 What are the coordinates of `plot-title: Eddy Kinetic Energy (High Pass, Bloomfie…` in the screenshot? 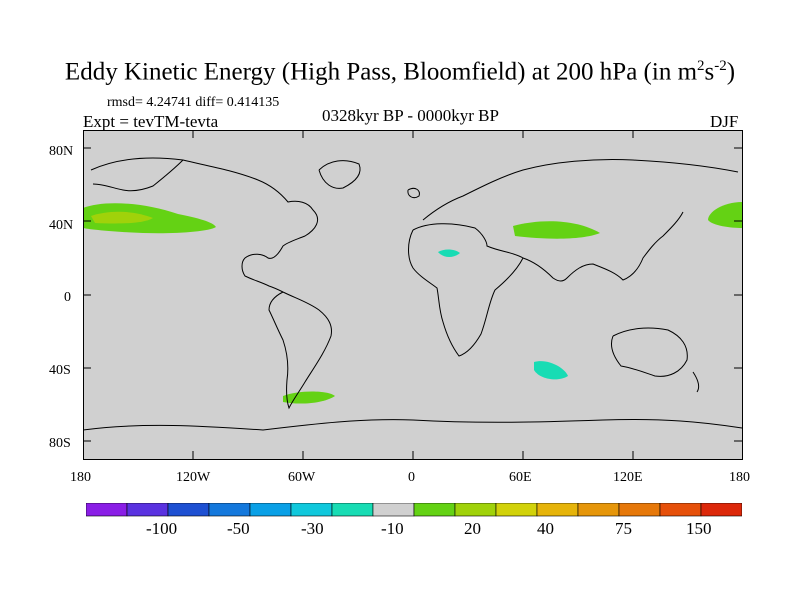 It's located at (400, 72).